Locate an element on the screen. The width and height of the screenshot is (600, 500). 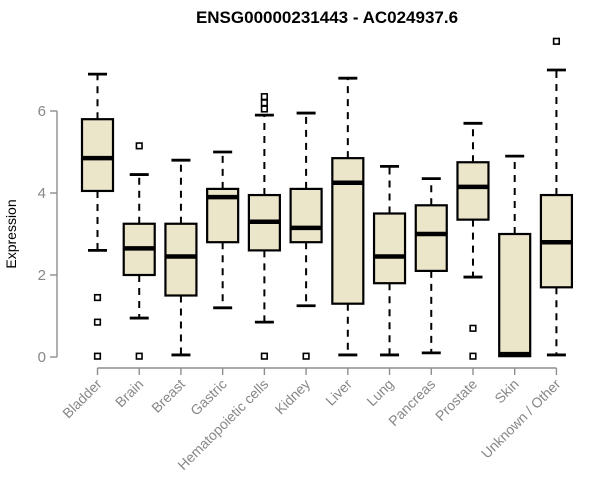
box-prostate is located at coordinates (473, 191).